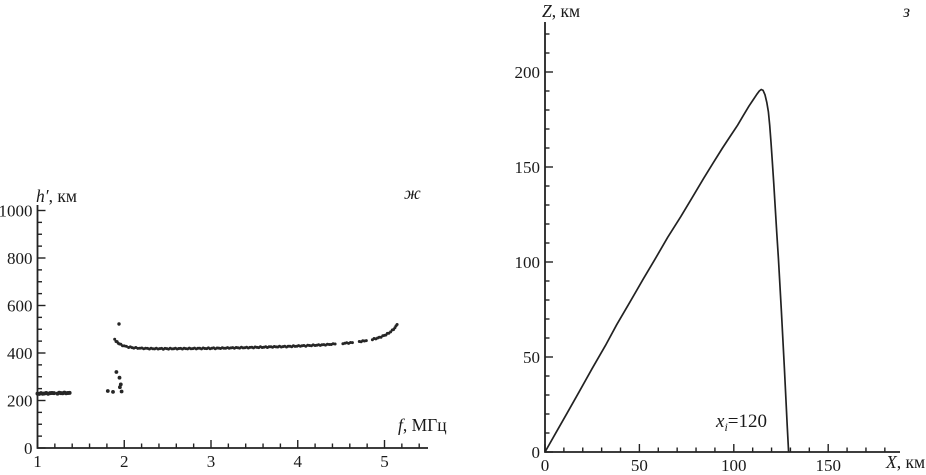 The image size is (926, 475). Describe the element at coordinates (256, 337) in the screenshot. I see `F-layer-echo-trace` at that location.